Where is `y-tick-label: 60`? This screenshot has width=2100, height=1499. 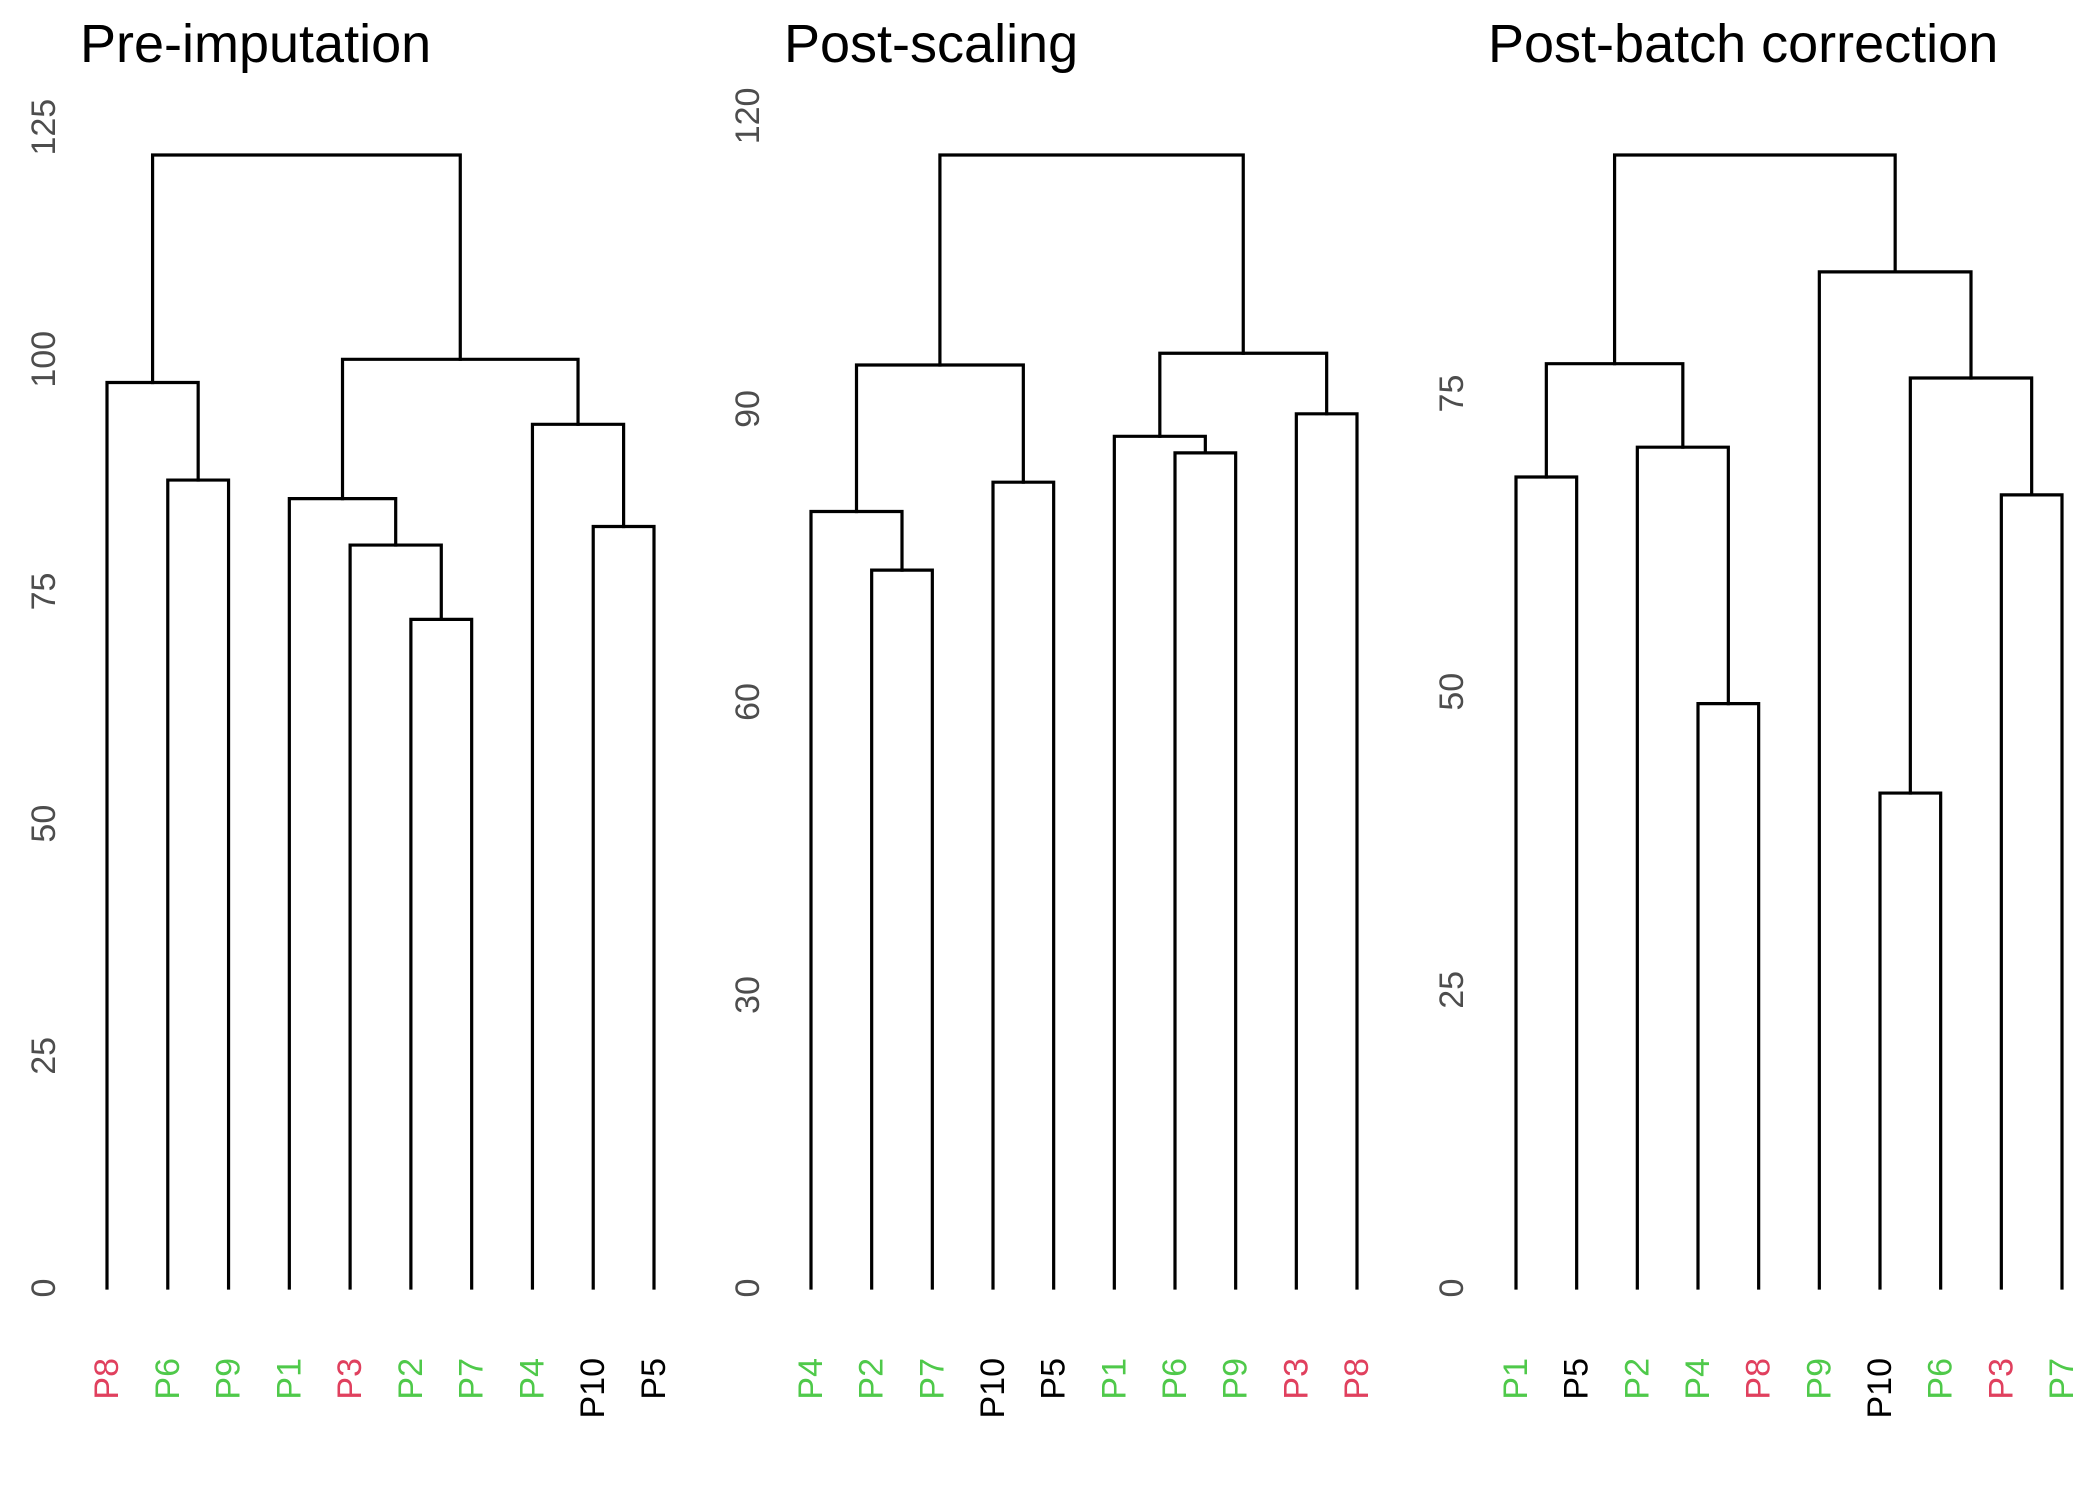 y-tick-label: 60 is located at coordinates (748, 702).